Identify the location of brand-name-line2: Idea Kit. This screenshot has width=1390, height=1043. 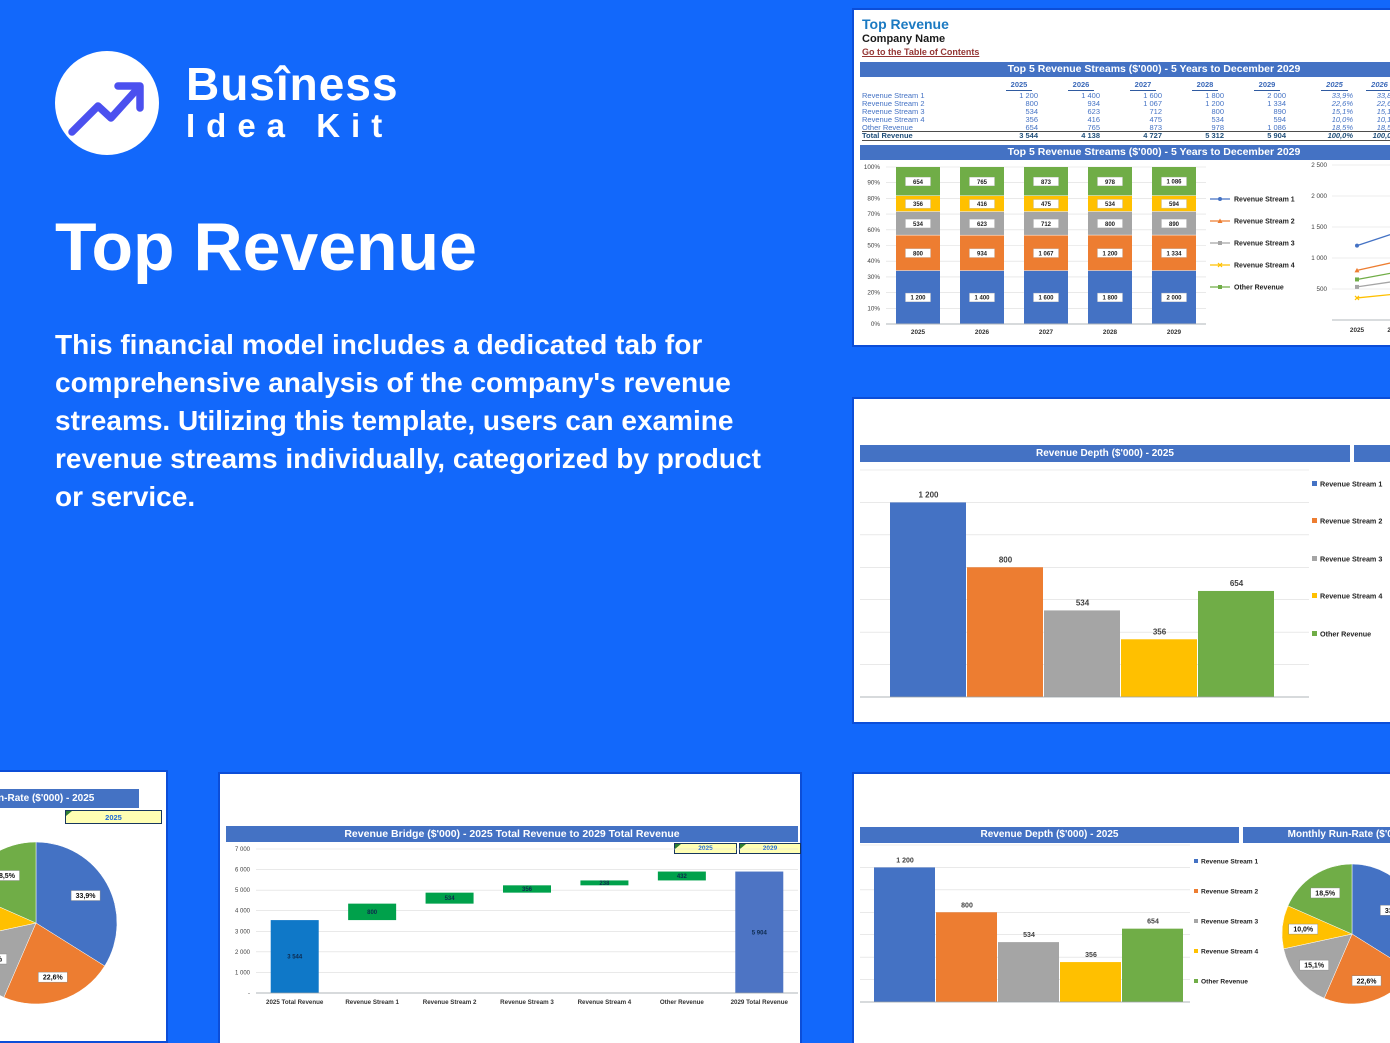
(290, 126).